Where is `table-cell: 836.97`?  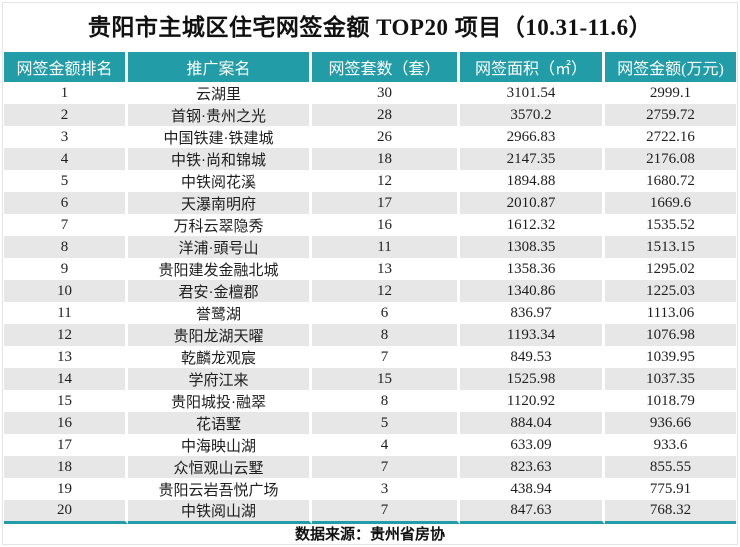
table-cell: 836.97 is located at coordinates (532, 313).